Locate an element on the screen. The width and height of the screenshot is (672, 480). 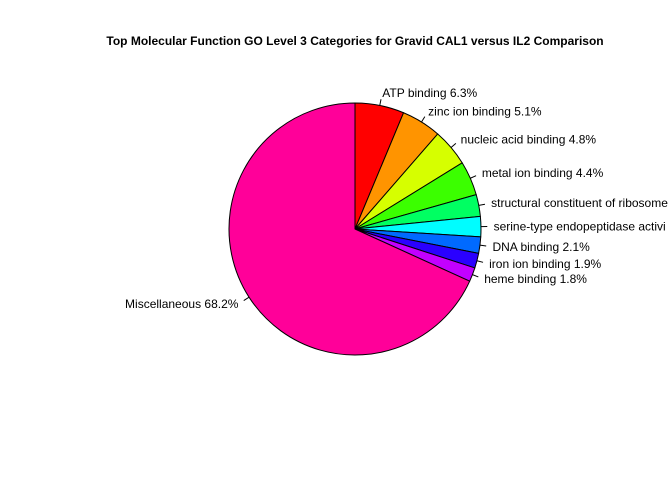
slice-label-dna-binding-2-1: DNA binding 2.1% is located at coordinates (541, 247).